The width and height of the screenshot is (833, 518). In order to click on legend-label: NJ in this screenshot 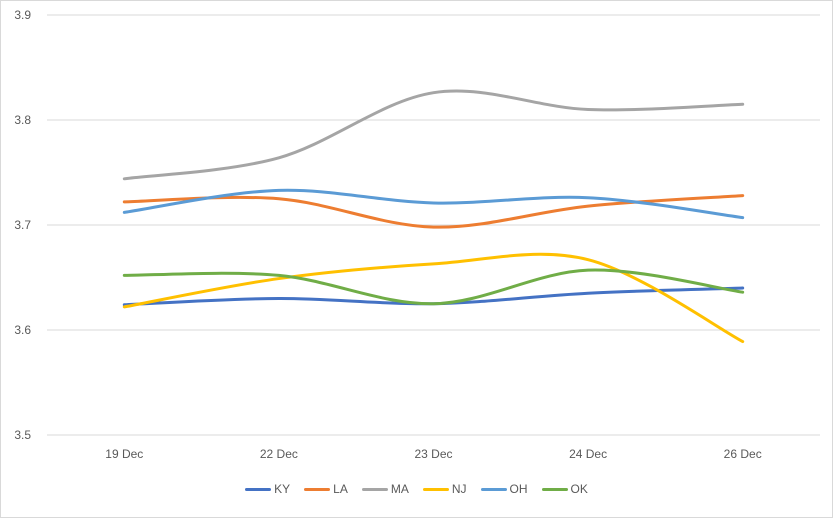, I will do `click(459, 489)`.